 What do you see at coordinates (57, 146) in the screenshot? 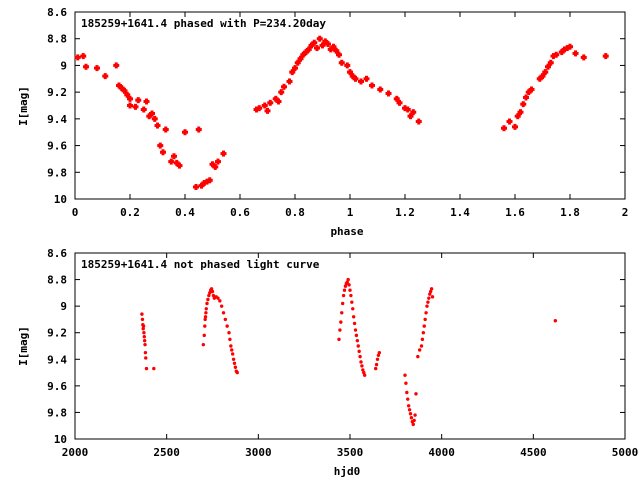
I see `y-tick-label: 9.6` at bounding box center [57, 146].